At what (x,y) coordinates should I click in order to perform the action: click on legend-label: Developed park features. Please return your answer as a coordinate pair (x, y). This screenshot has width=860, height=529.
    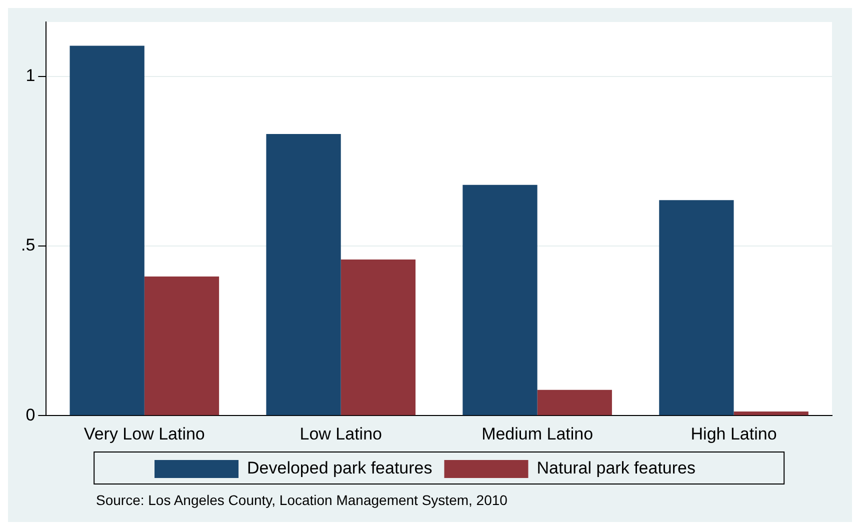
    Looking at the image, I should click on (339, 468).